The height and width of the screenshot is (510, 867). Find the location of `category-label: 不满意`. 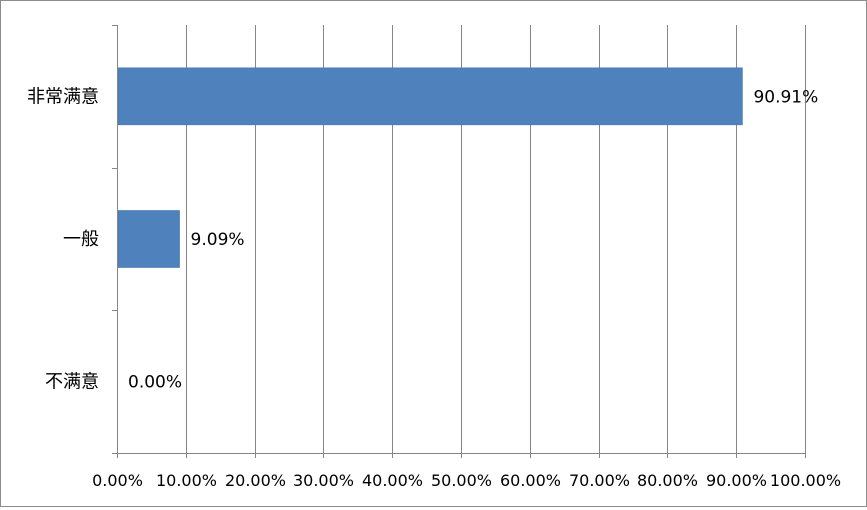

category-label: 不满意 is located at coordinates (72, 382).